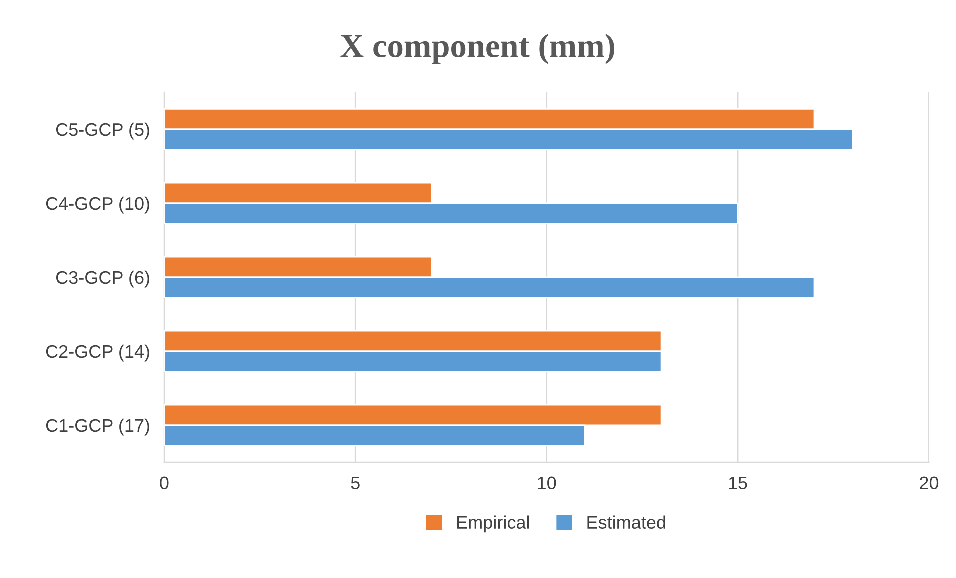 Image resolution: width=956 pixels, height=578 pixels. Describe the element at coordinates (738, 483) in the screenshot. I see `x-tick-label: 15` at that location.